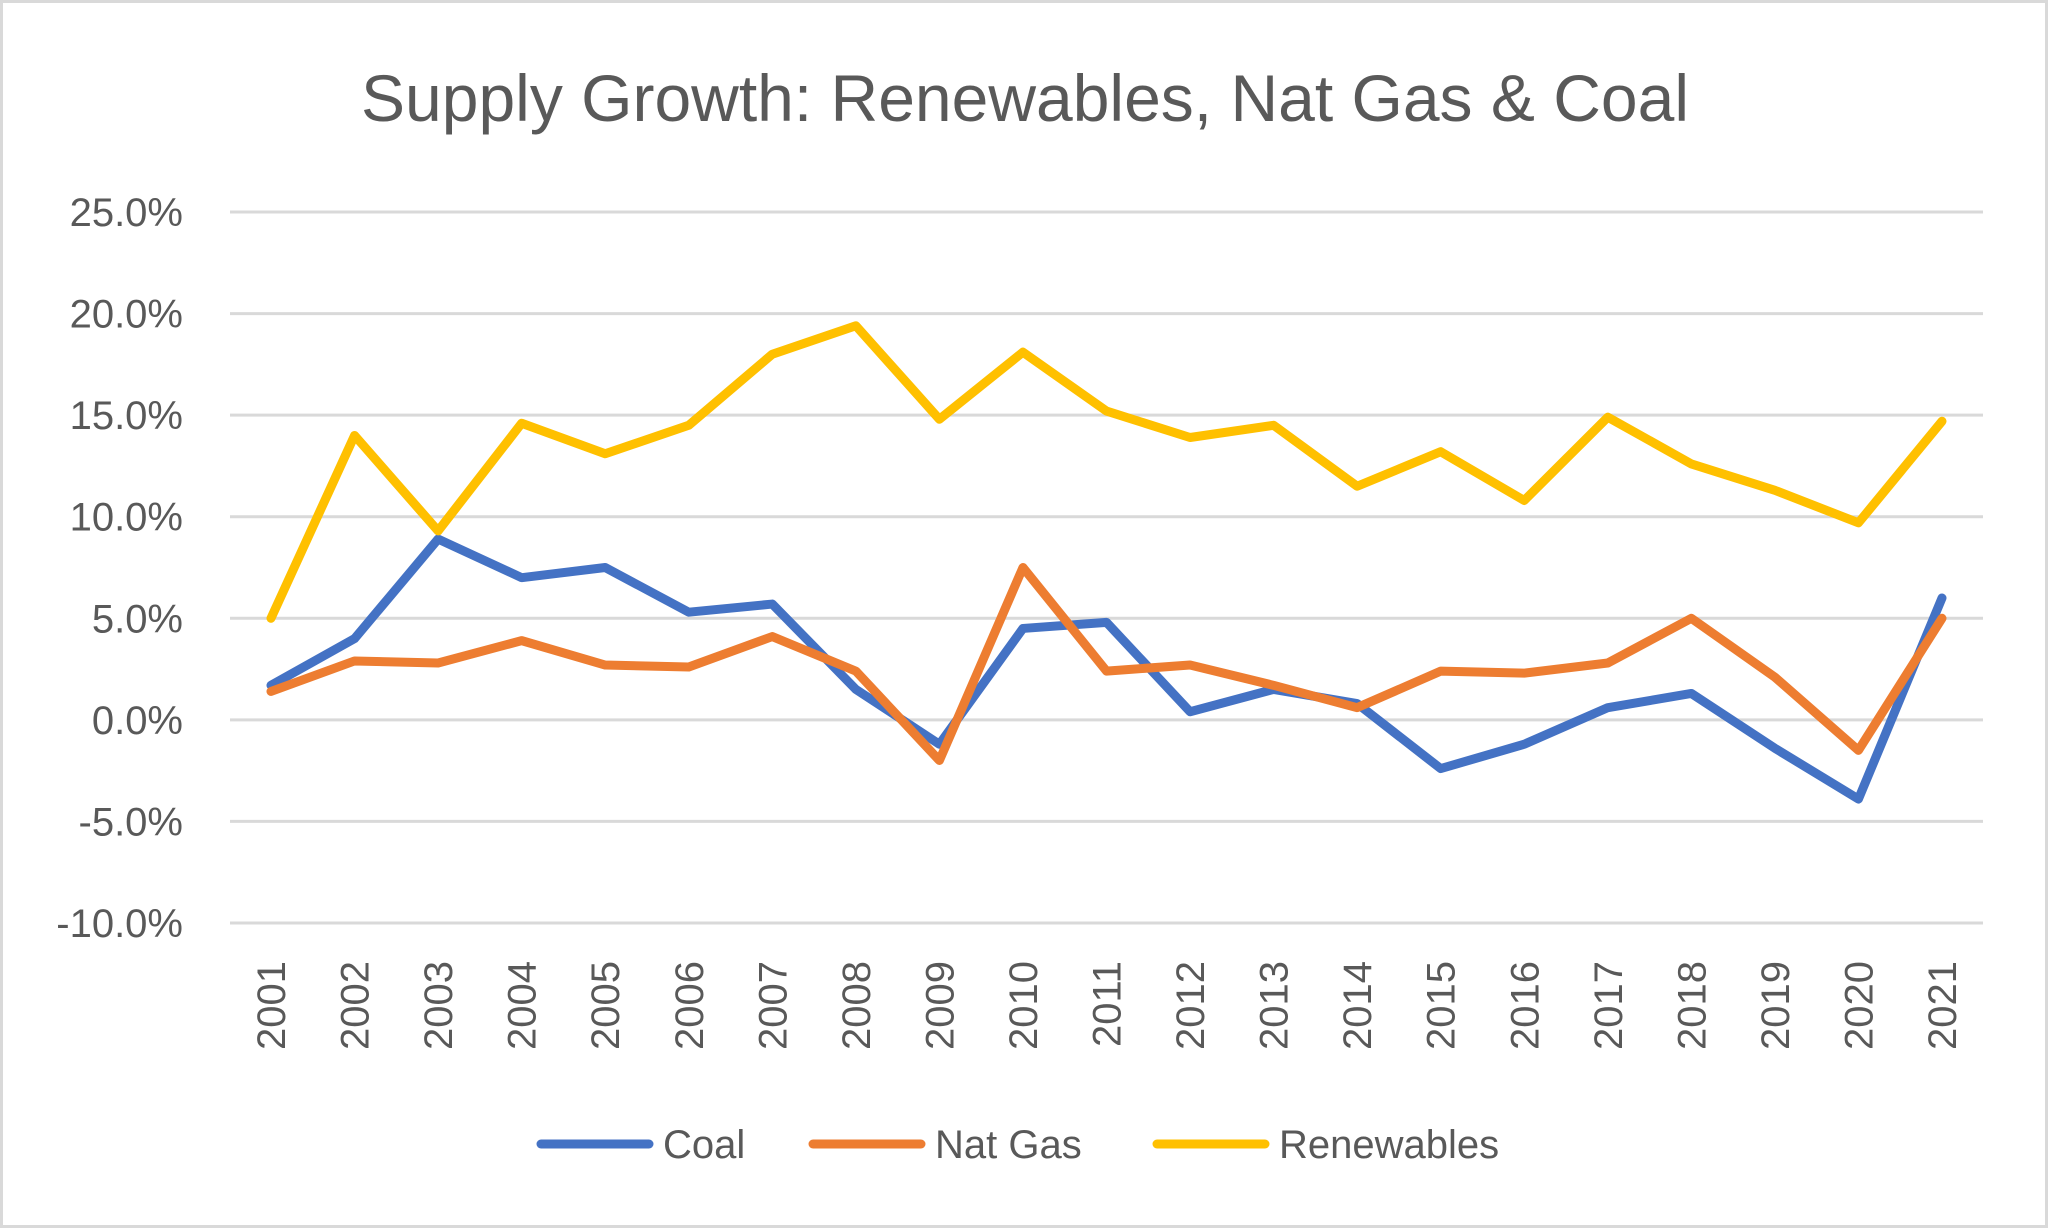 The image size is (2048, 1228). Describe the element at coordinates (1358, 1005) in the screenshot. I see `x-tick-label: 2014` at that location.